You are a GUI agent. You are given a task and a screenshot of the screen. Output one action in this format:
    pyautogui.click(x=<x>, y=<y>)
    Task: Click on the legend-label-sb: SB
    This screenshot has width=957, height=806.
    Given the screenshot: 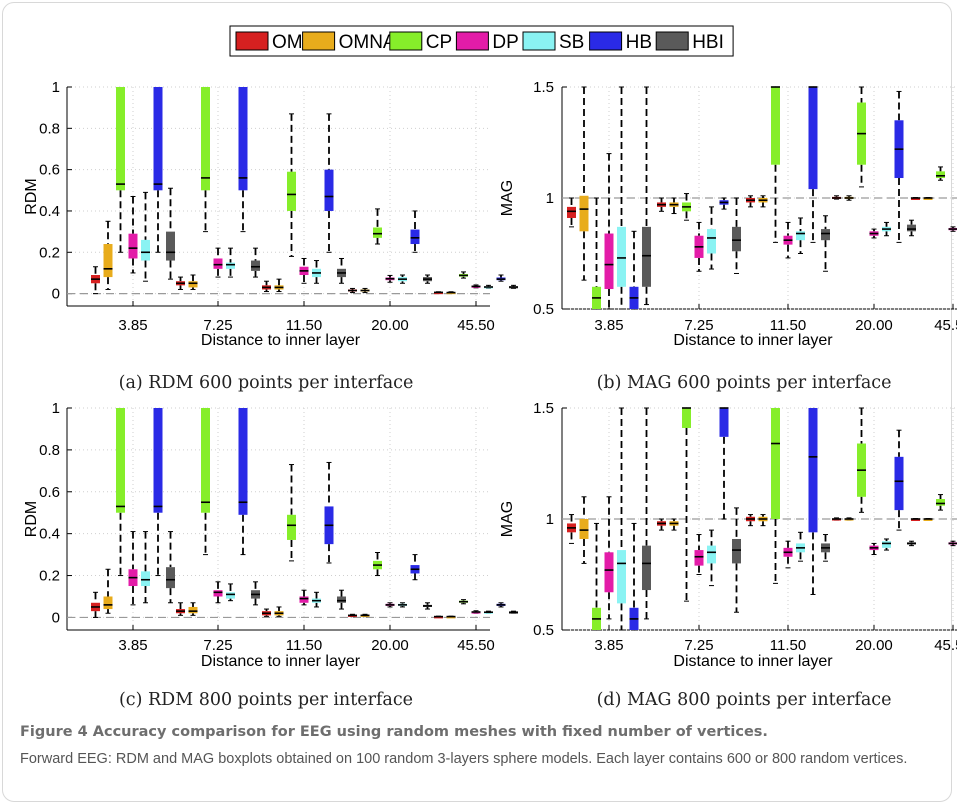 What is the action you would take?
    pyautogui.click(x=571, y=42)
    